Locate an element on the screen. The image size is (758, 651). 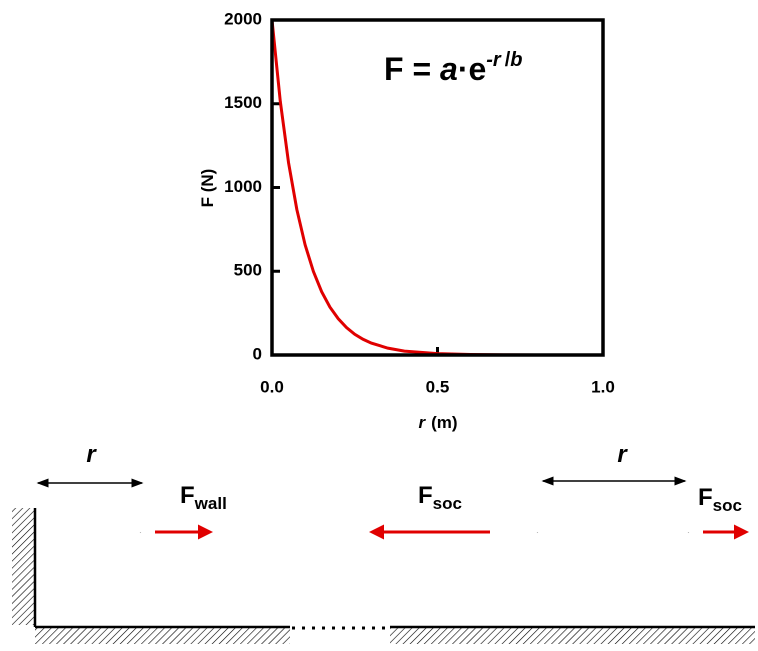
y-tick-label: 2000 is located at coordinates (243, 18).